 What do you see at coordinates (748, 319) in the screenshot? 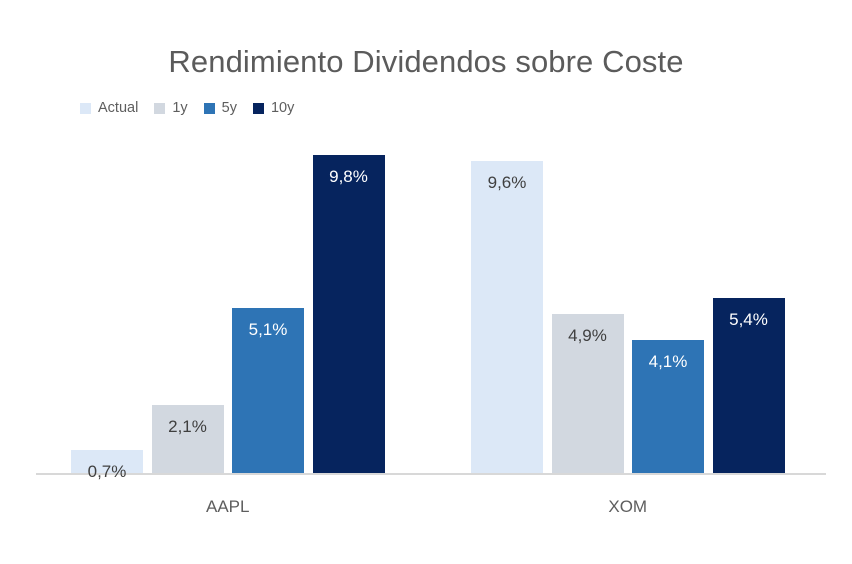
I see `bar-value-label: 5,4%` at bounding box center [748, 319].